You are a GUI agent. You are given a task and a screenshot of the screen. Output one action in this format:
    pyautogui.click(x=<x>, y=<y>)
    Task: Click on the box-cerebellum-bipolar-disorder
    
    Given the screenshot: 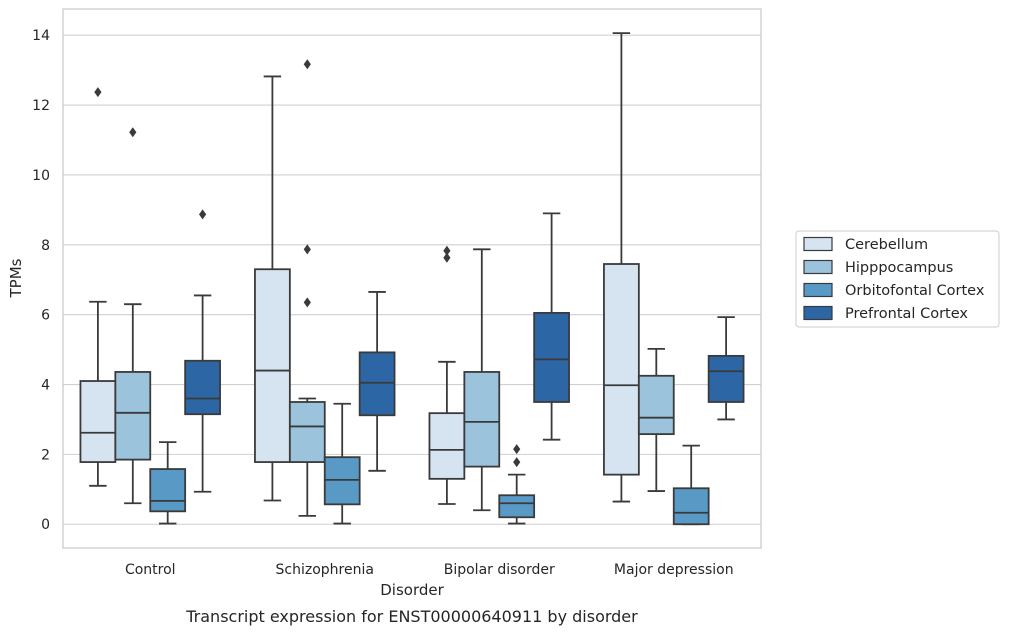 What is the action you would take?
    pyautogui.click(x=447, y=375)
    